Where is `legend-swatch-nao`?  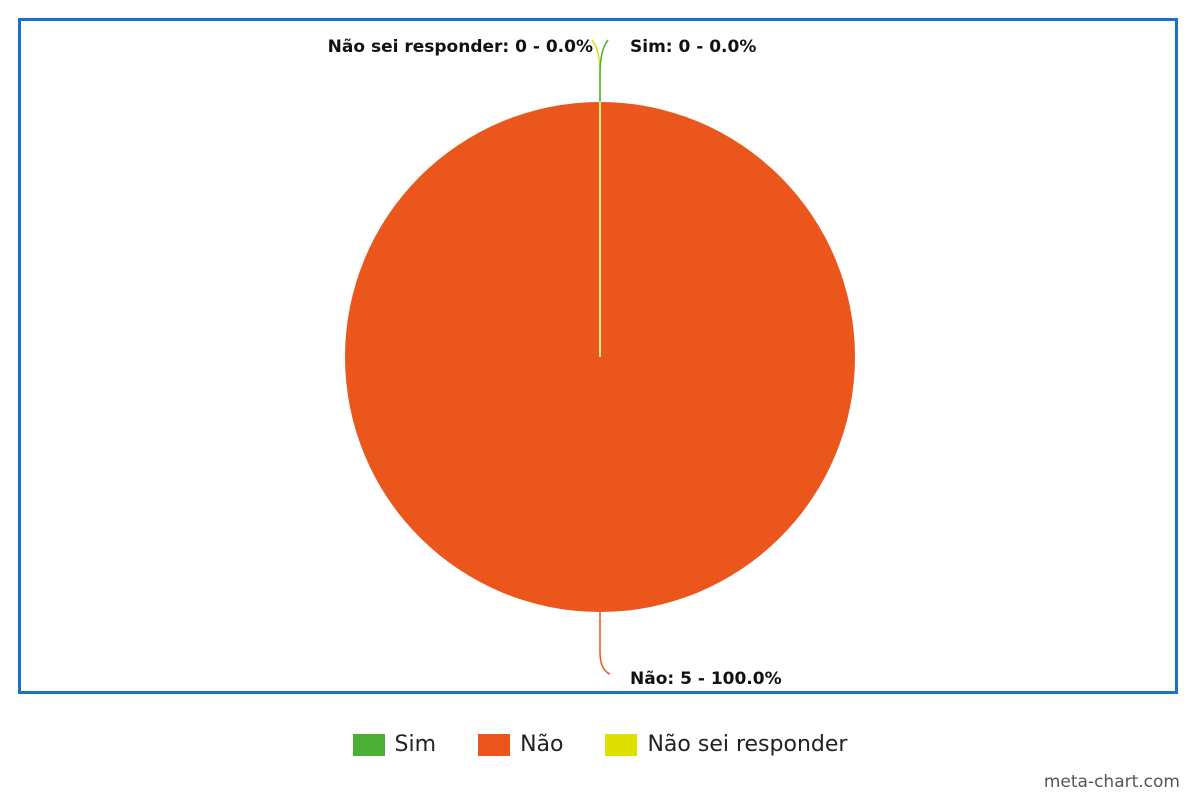 legend-swatch-nao is located at coordinates (494, 744).